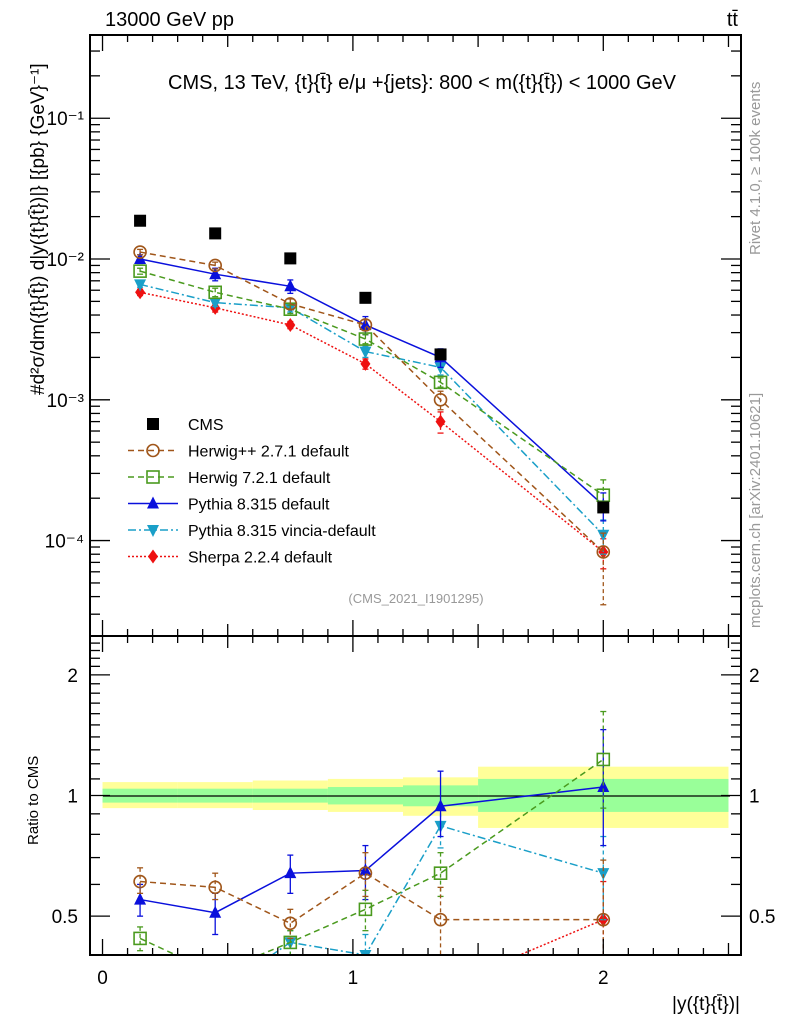 The height and width of the screenshot is (1024, 786). I want to click on rivet-label: Rivet 4.1.0, ≥ 100k events, so click(755, 168).